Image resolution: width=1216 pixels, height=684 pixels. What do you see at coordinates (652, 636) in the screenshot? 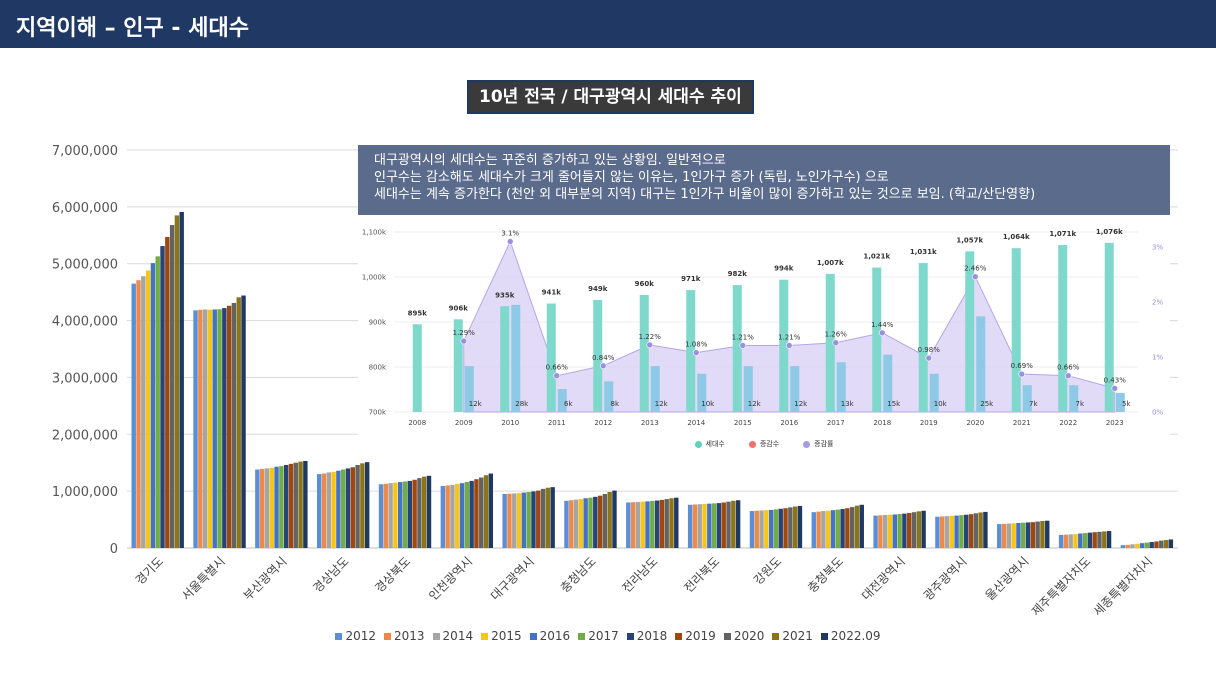
I see `legend-label: 2018` at bounding box center [652, 636].